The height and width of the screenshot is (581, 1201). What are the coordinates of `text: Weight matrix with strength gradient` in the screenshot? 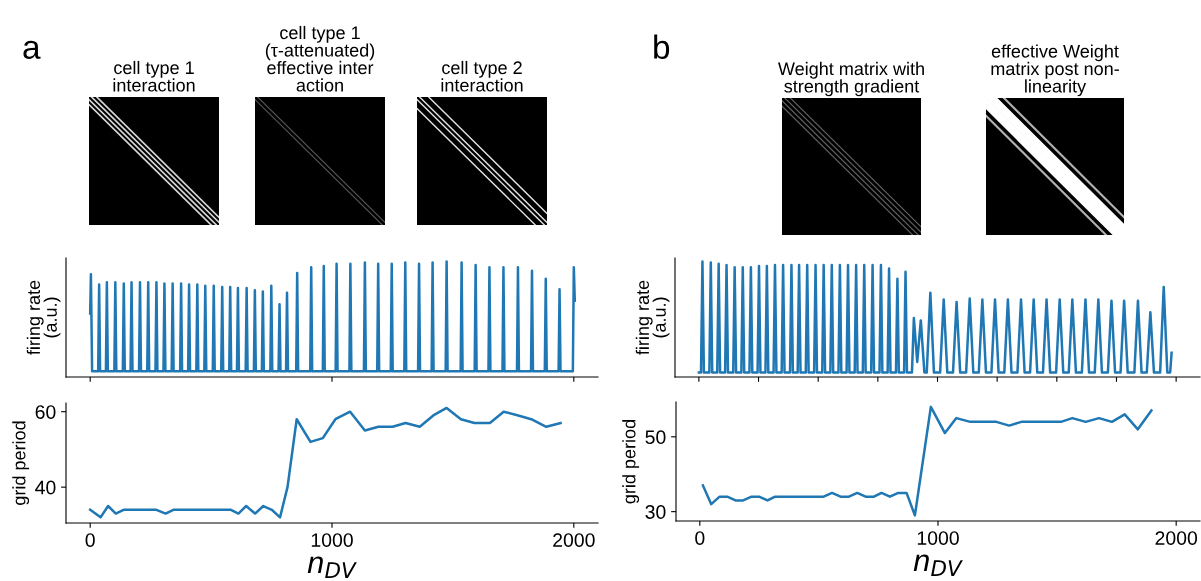 It's located at (851, 79).